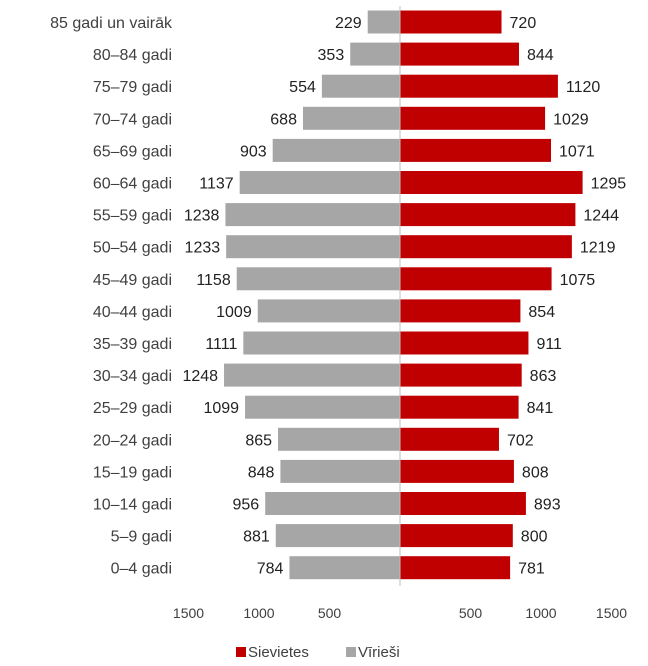 The height and width of the screenshot is (666, 648). What do you see at coordinates (132, 344) in the screenshot?
I see `category-label: 35–39 gadi` at bounding box center [132, 344].